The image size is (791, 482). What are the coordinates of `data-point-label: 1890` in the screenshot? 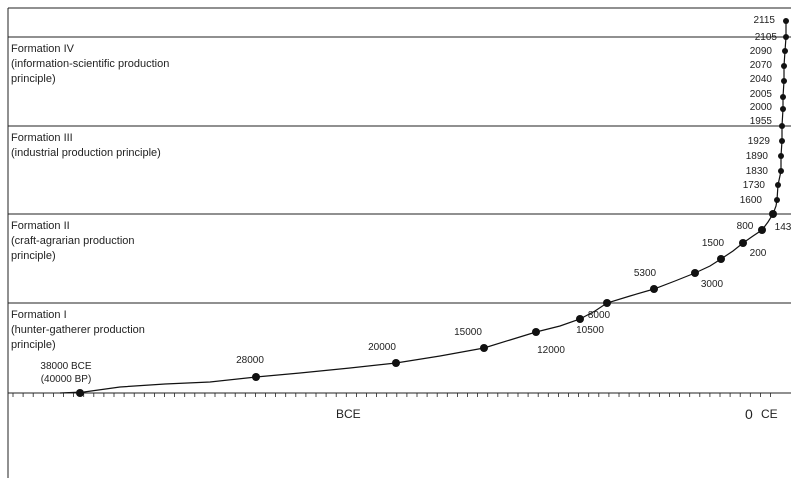 It's located at (757, 156).